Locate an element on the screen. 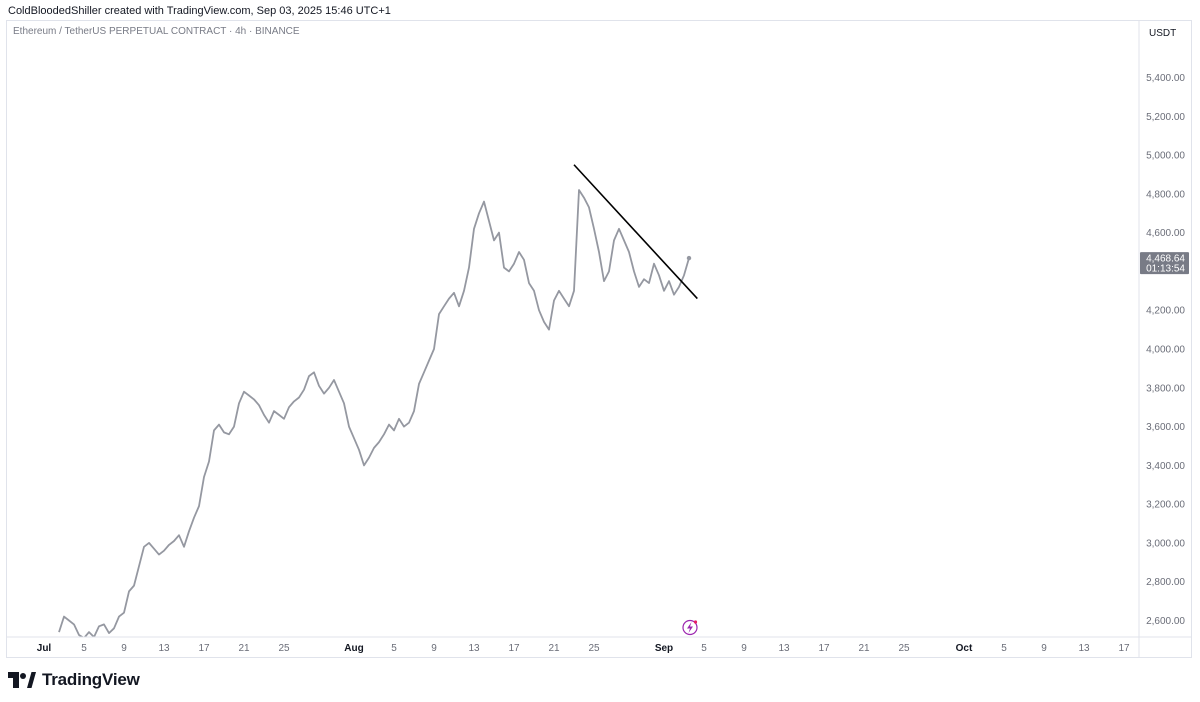 The height and width of the screenshot is (702, 1200). month-tick-label: Sep is located at coordinates (664, 648).